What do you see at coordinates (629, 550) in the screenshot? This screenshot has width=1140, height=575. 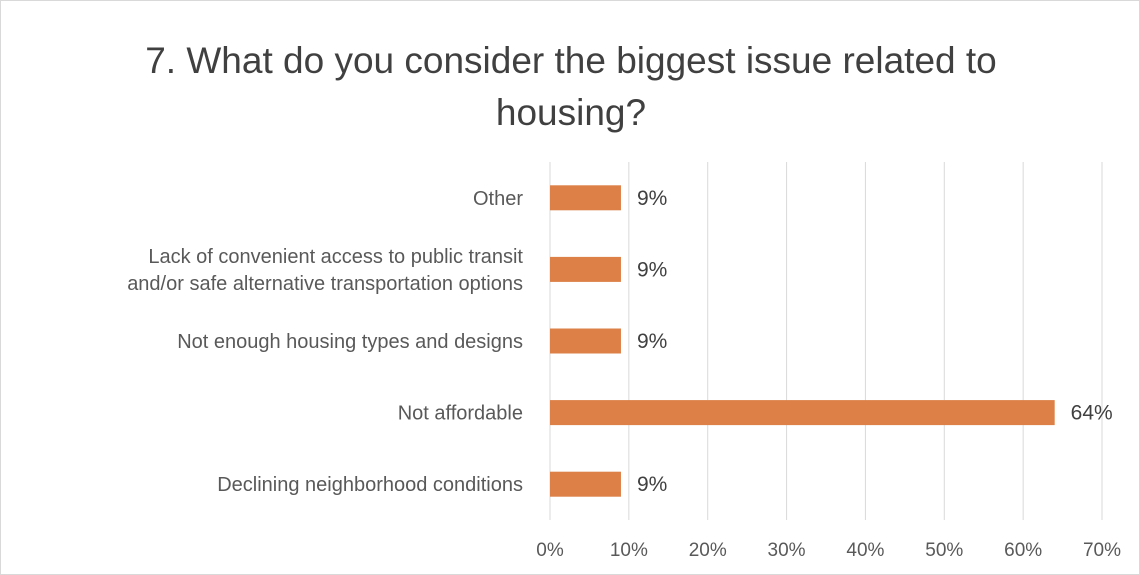 I see `x-tick-label: 10%` at bounding box center [629, 550].